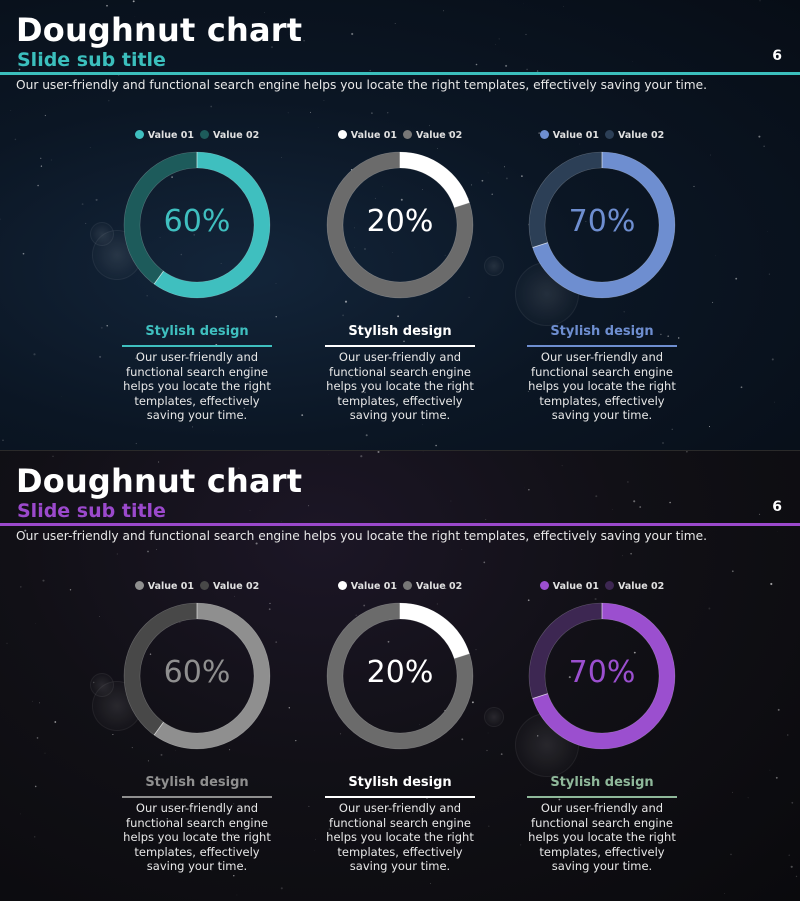  Describe the element at coordinates (602, 673) in the screenshot. I see `donut-percent-label: 70%` at that location.